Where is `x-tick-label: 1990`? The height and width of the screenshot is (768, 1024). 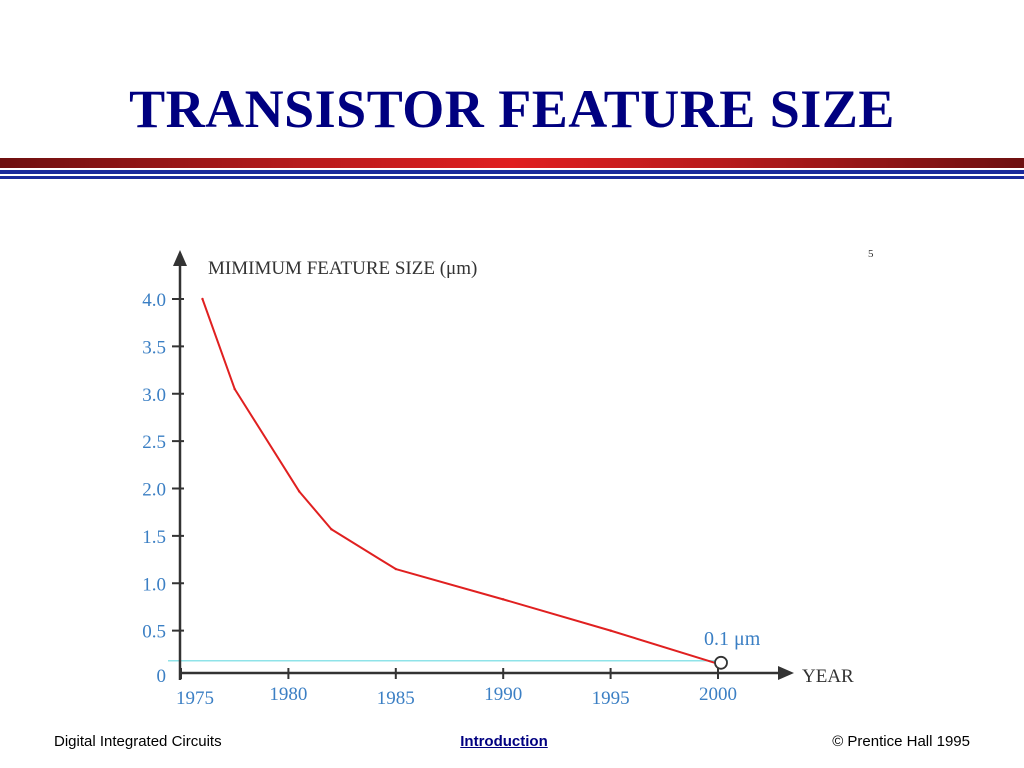 x-tick-label: 1990 is located at coordinates (503, 694).